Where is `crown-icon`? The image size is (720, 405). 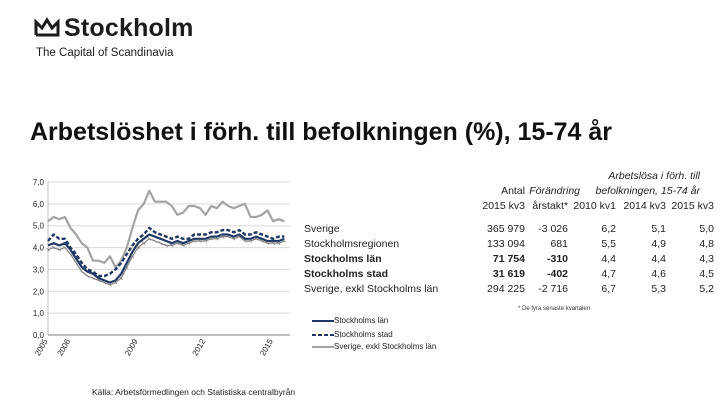
crown-icon is located at coordinates (47, 27).